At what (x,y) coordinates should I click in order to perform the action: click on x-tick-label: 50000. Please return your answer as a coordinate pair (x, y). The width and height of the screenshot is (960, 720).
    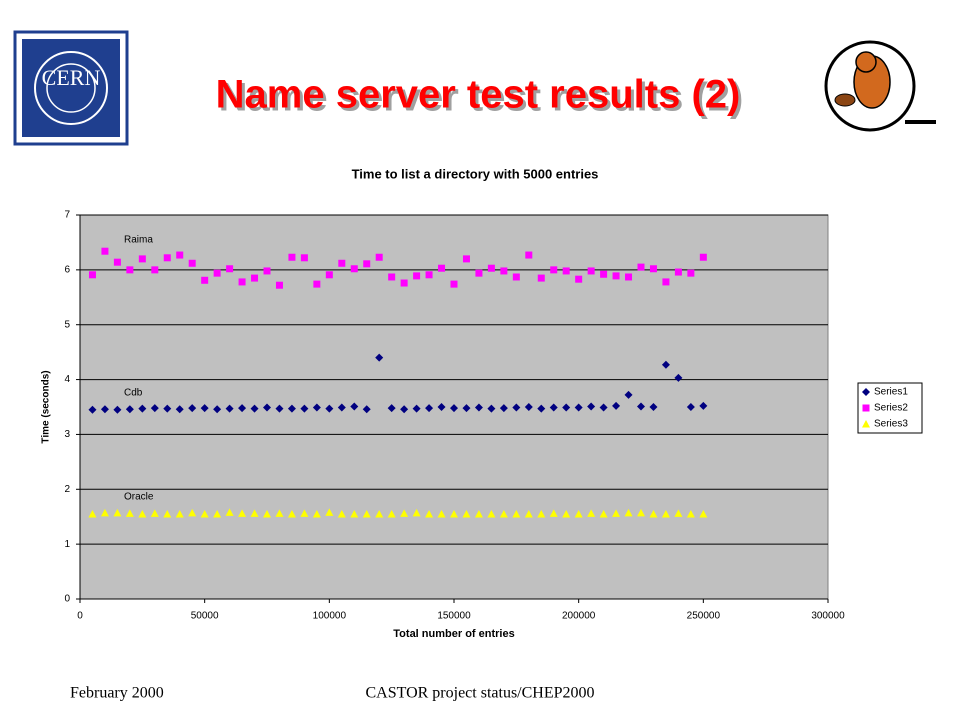
    Looking at the image, I should click on (205, 616).